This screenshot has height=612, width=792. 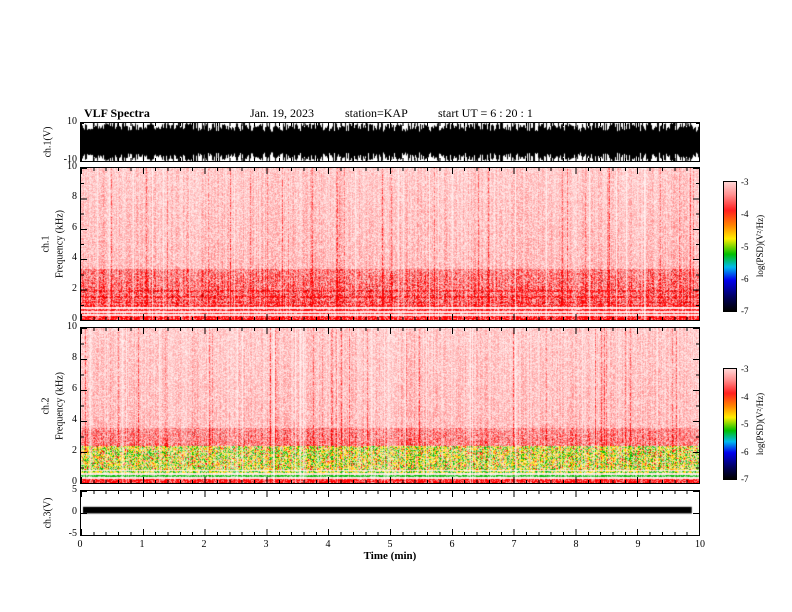 What do you see at coordinates (700, 544) in the screenshot?
I see `x-tick-label: 10` at bounding box center [700, 544].